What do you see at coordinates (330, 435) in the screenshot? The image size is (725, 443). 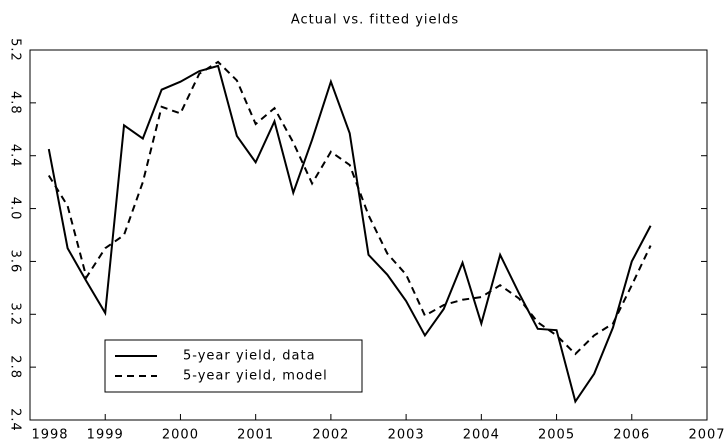 I see `x-tick-label: 2002` at bounding box center [330, 435].